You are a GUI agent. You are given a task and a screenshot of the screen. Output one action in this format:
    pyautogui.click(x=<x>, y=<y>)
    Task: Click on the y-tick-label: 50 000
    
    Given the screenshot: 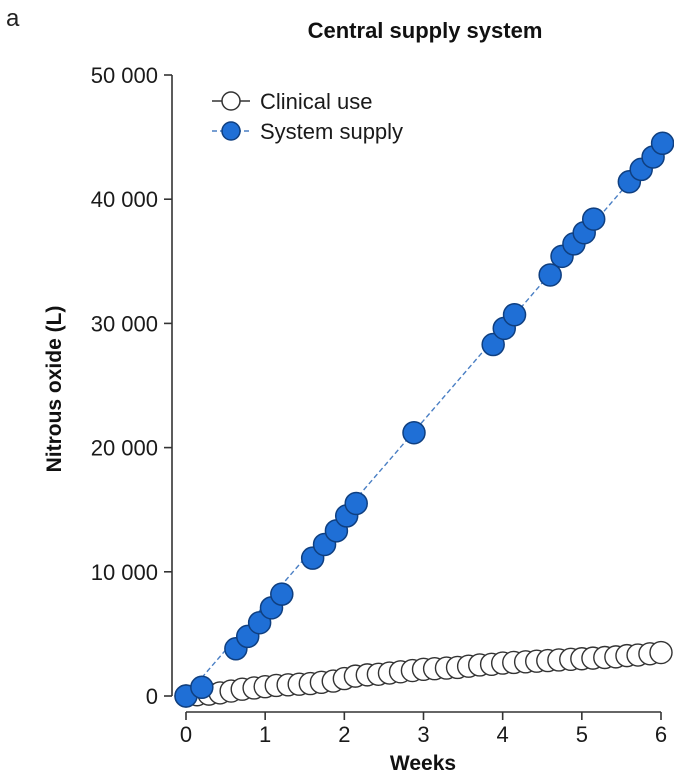 What is the action you would take?
    pyautogui.click(x=124, y=75)
    